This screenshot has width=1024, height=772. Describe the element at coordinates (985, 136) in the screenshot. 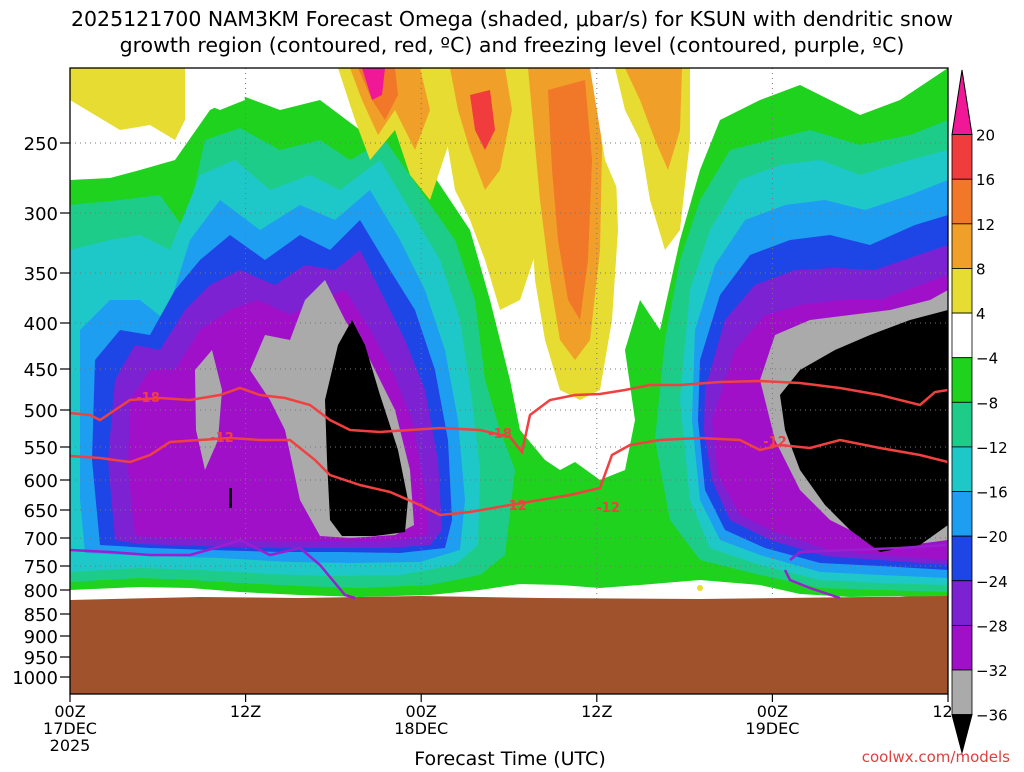

I see `colorbar-label: 20` at that location.